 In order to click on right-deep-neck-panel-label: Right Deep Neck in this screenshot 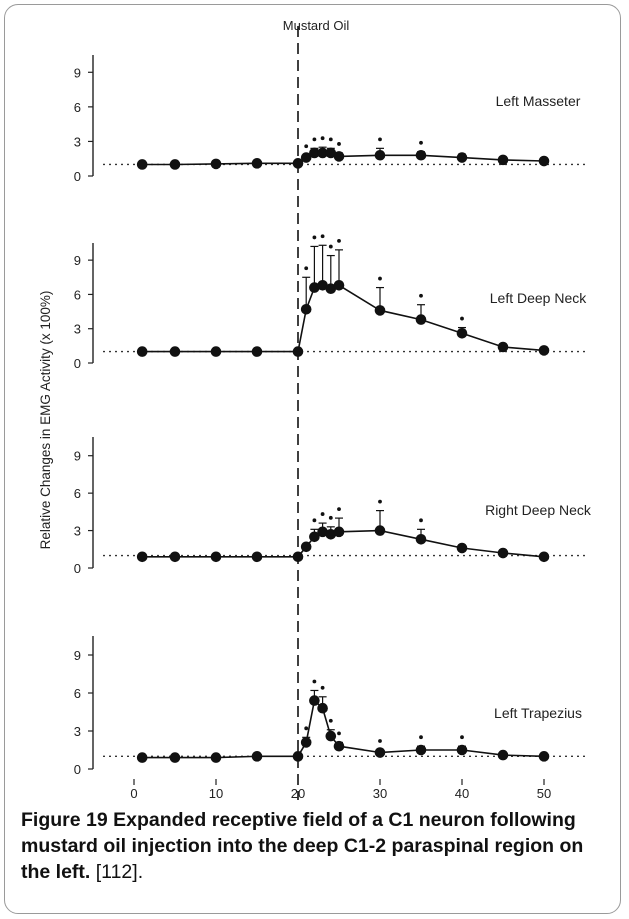, I will do `click(538, 510)`.